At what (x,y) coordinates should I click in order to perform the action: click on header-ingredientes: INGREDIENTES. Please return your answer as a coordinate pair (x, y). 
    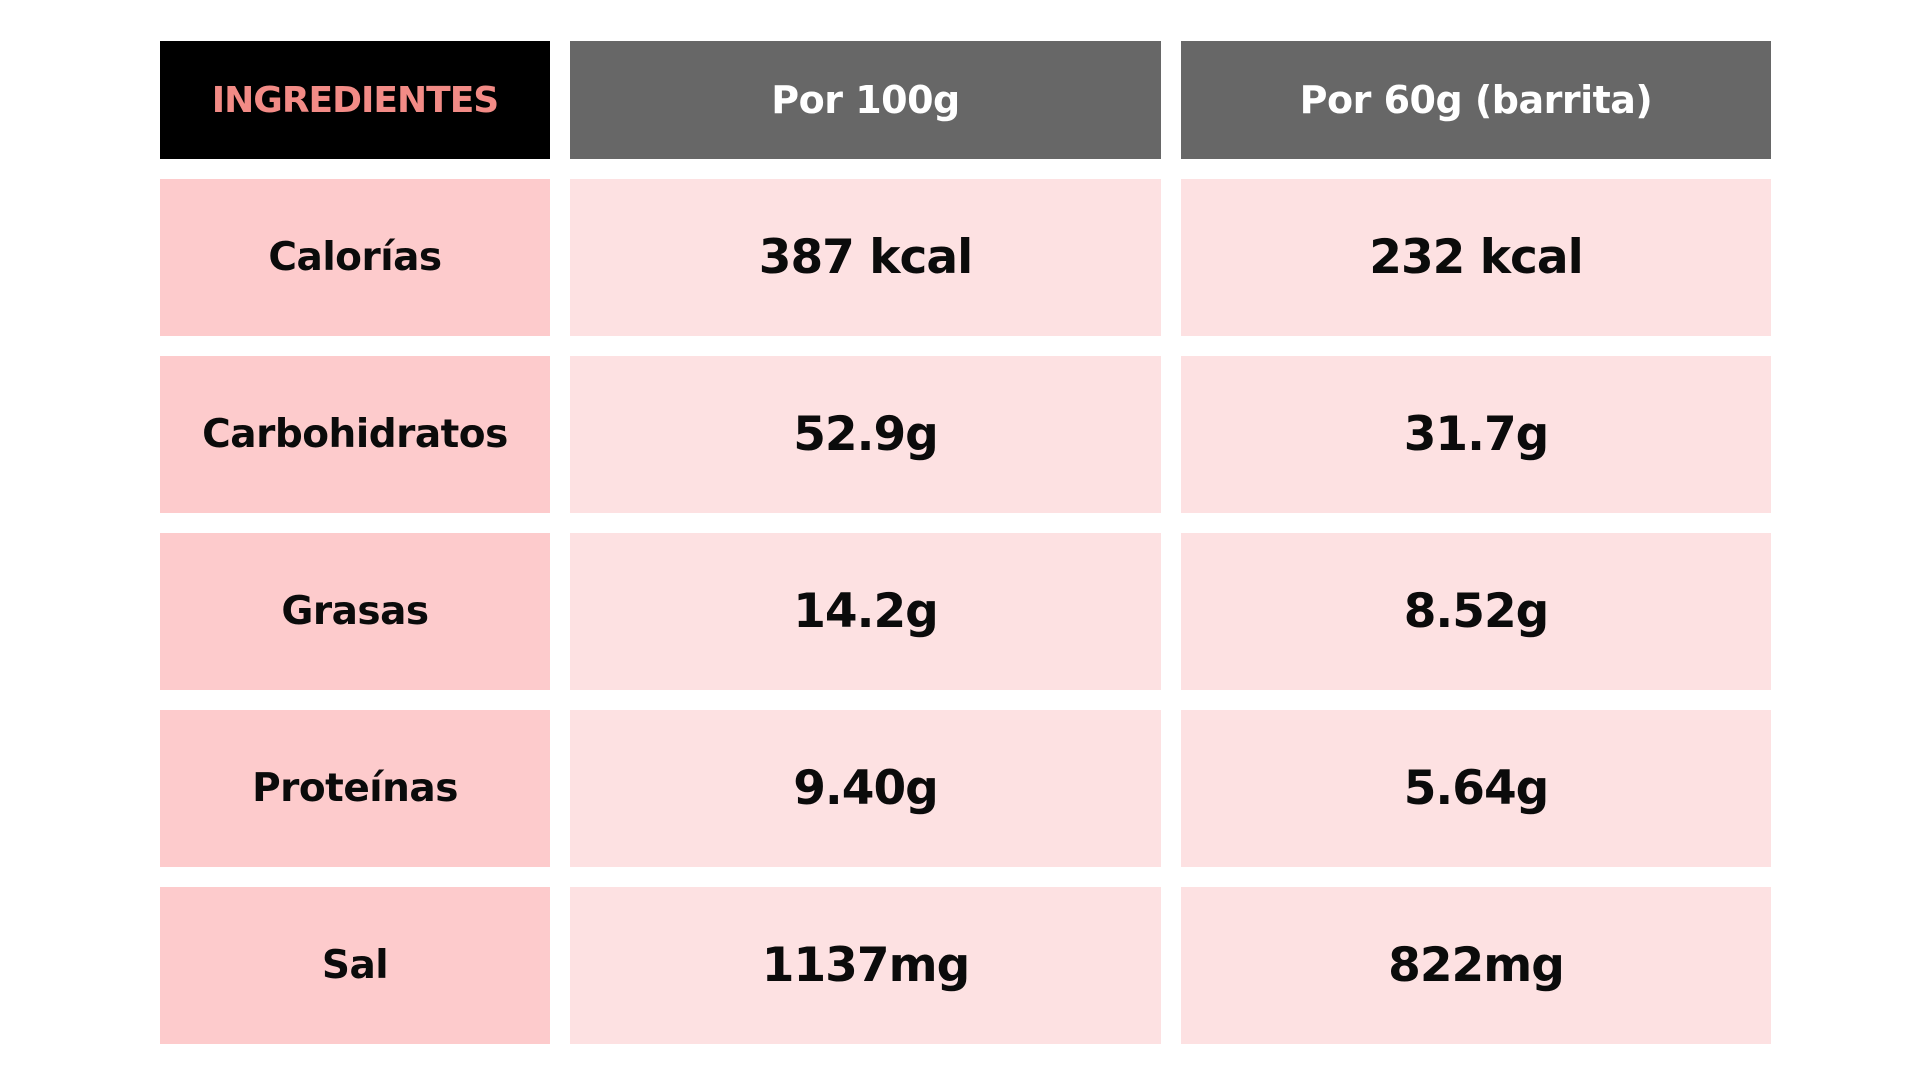
    Looking at the image, I should click on (355, 100).